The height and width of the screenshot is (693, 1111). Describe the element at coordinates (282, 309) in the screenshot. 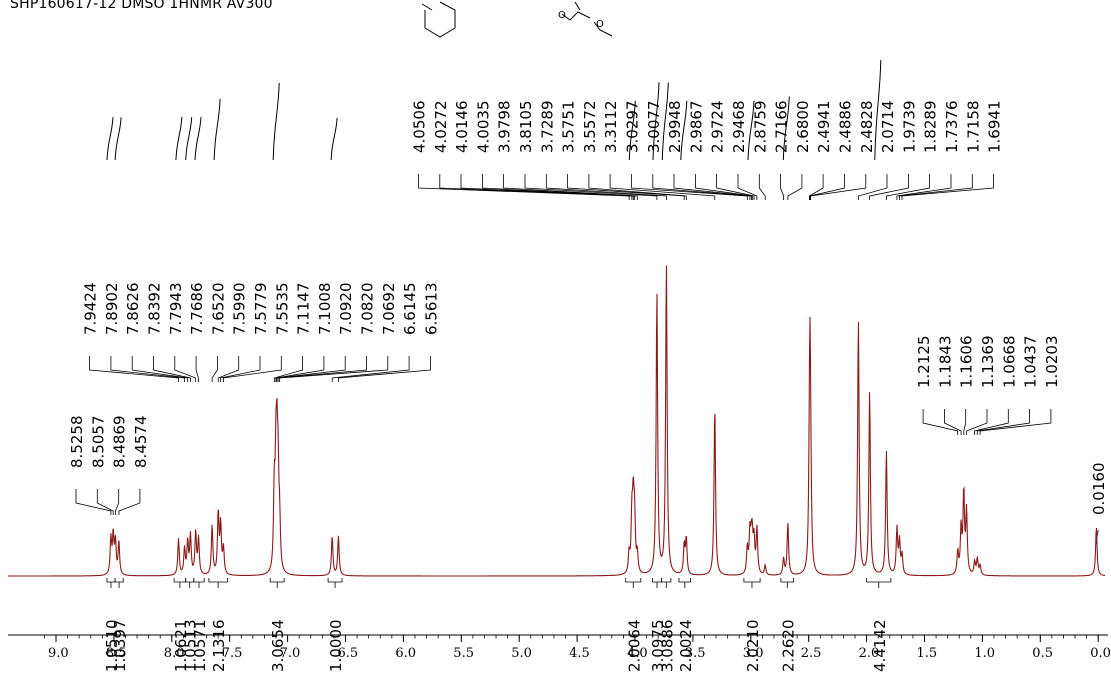

I see `peak-label: 7.5535` at that location.